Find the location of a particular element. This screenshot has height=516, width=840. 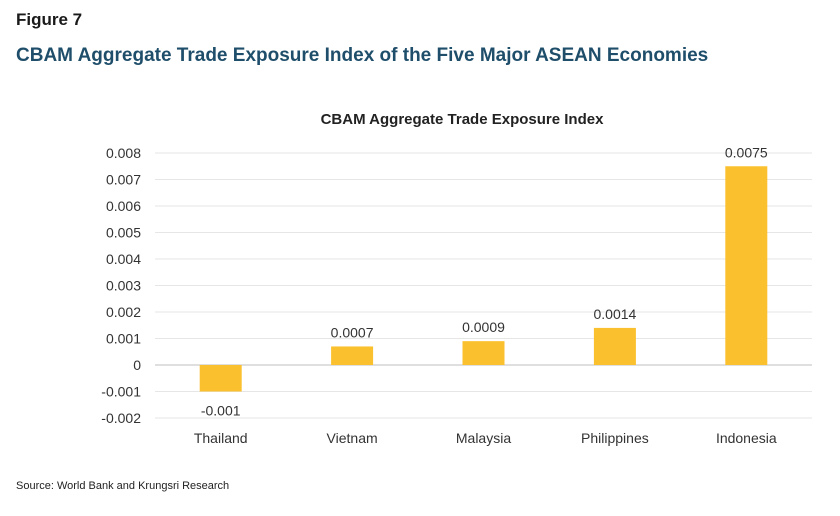

figure-label: Figure 7 is located at coordinates (49, 19).